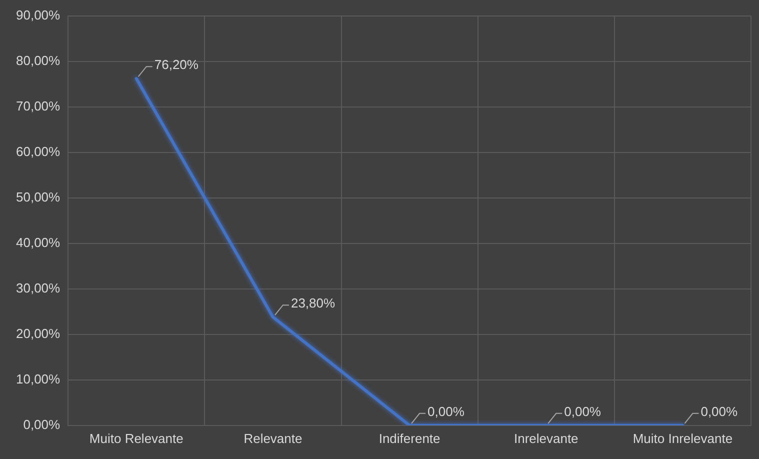 Image resolution: width=759 pixels, height=459 pixels. I want to click on y-tick-label: 70,00%, so click(38, 106).